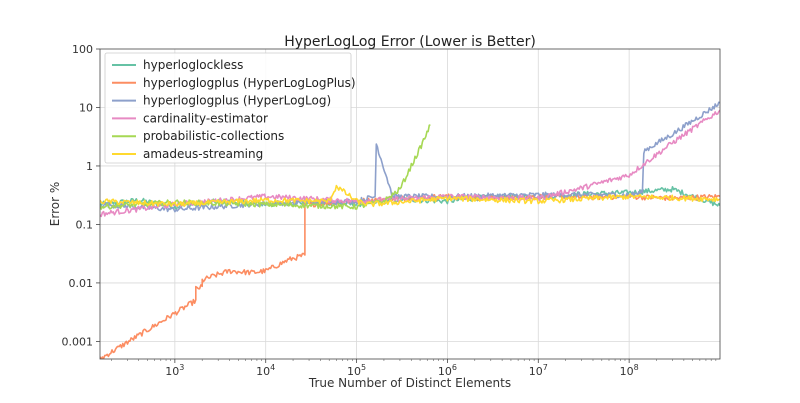 Image resolution: width=800 pixels, height=403 pixels. What do you see at coordinates (249, 83) in the screenshot?
I see `legend-label-1: hyperloglogplus (HyperLogLogPlus)` at bounding box center [249, 83].